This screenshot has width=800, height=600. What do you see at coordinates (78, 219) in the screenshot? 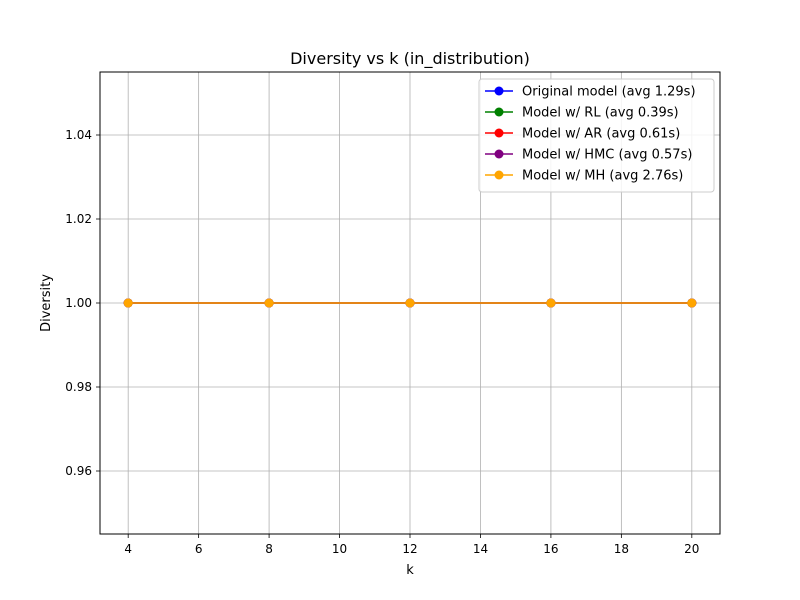
I see `y-tick-label: 1.02` at bounding box center [78, 219].